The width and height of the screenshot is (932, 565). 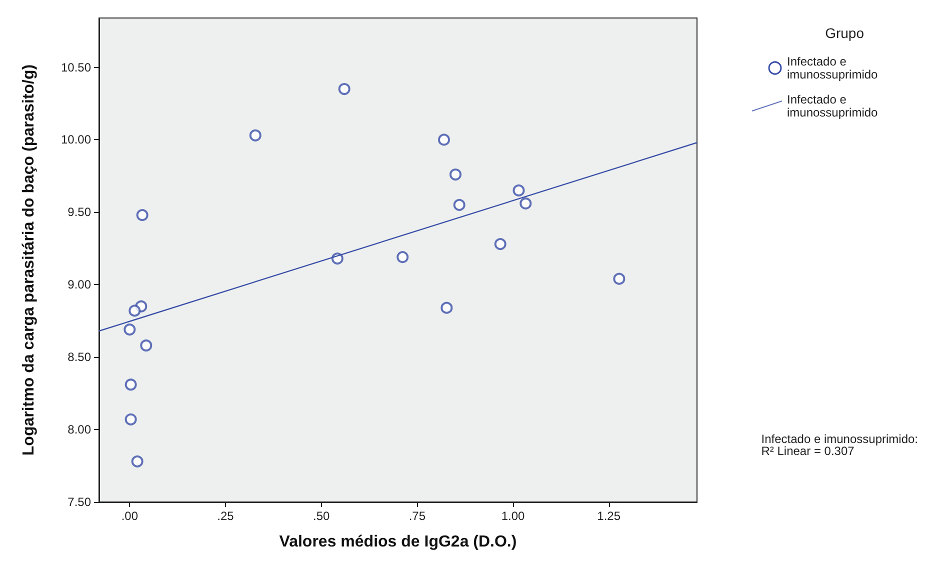 What do you see at coordinates (80, 212) in the screenshot?
I see `y-tick-label: 9.50` at bounding box center [80, 212].